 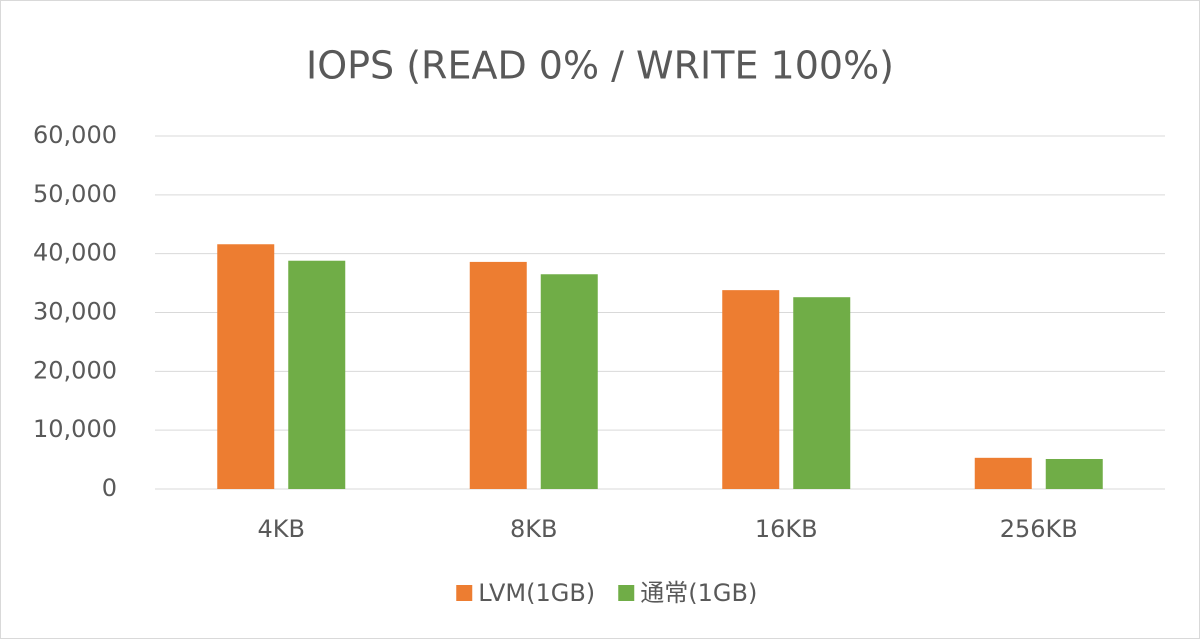 What do you see at coordinates (109, 488) in the screenshot?
I see `y-tick-label: 0` at bounding box center [109, 488].